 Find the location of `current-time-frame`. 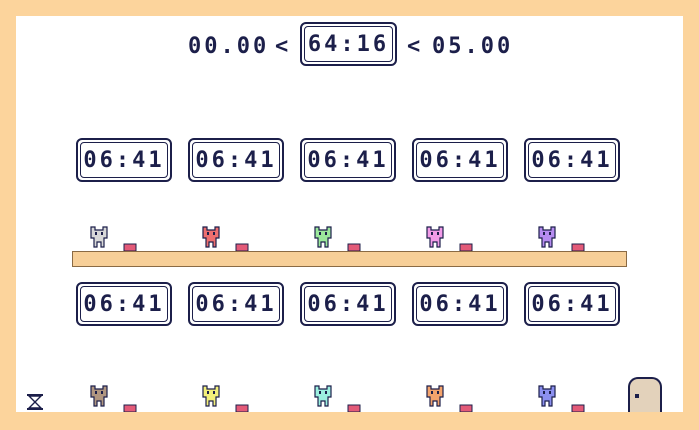

current-time-frame is located at coordinates (348, 44).